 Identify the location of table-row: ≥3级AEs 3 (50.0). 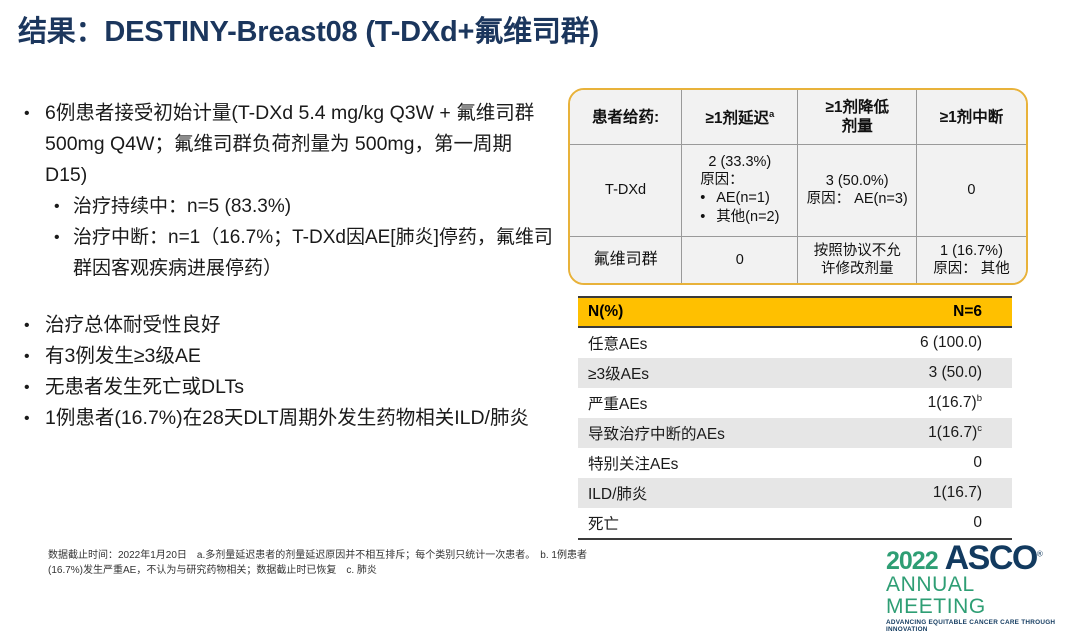
(795, 373).